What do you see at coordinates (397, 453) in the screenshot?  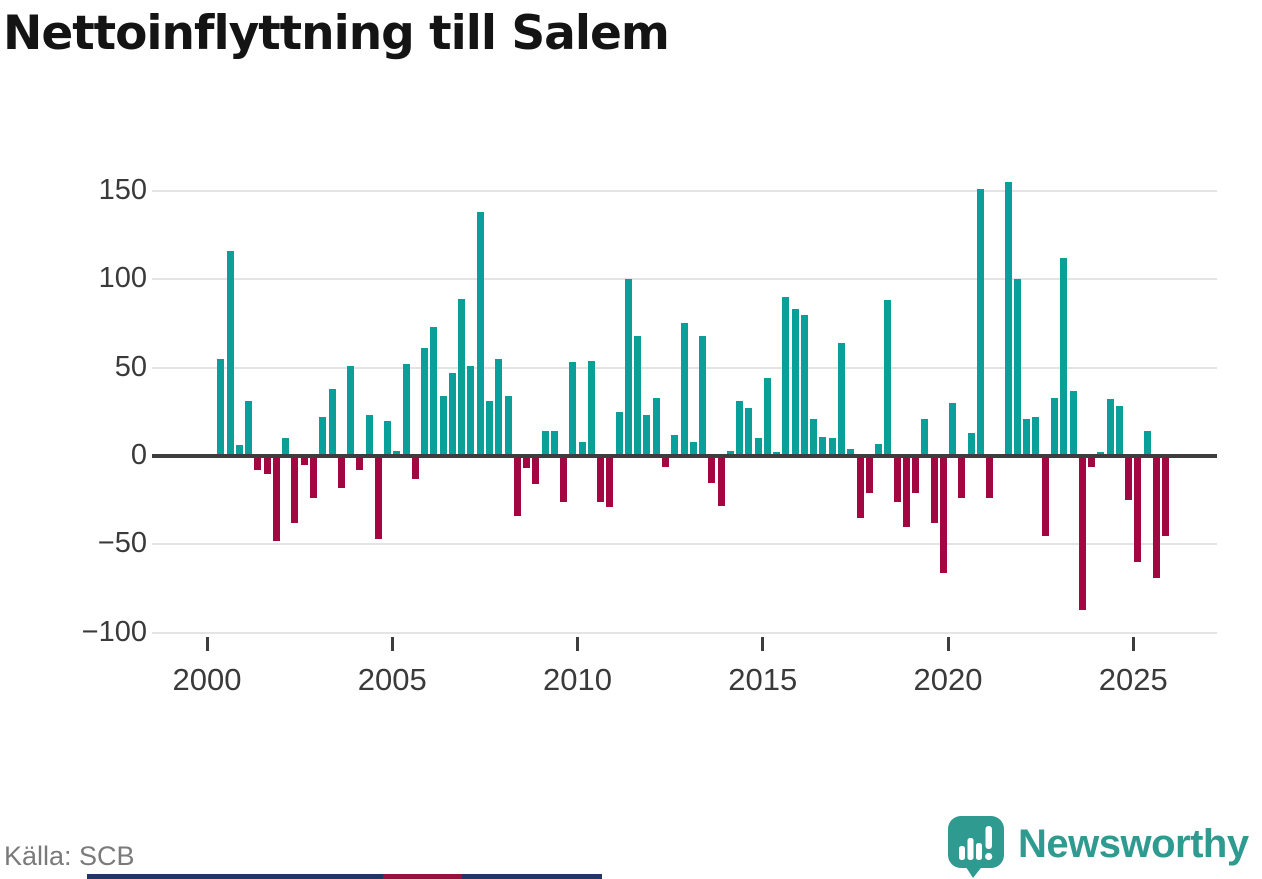 I see `bar-2005Q1` at bounding box center [397, 453].